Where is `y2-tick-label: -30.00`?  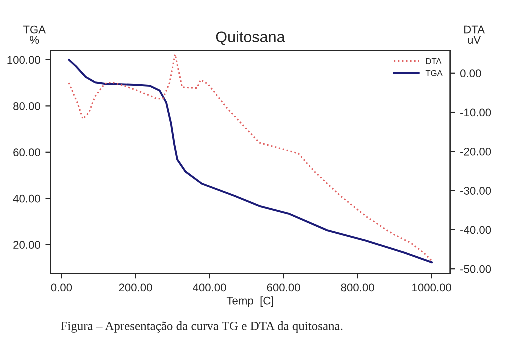 y2-tick-label: -30.00 is located at coordinates (476, 191).